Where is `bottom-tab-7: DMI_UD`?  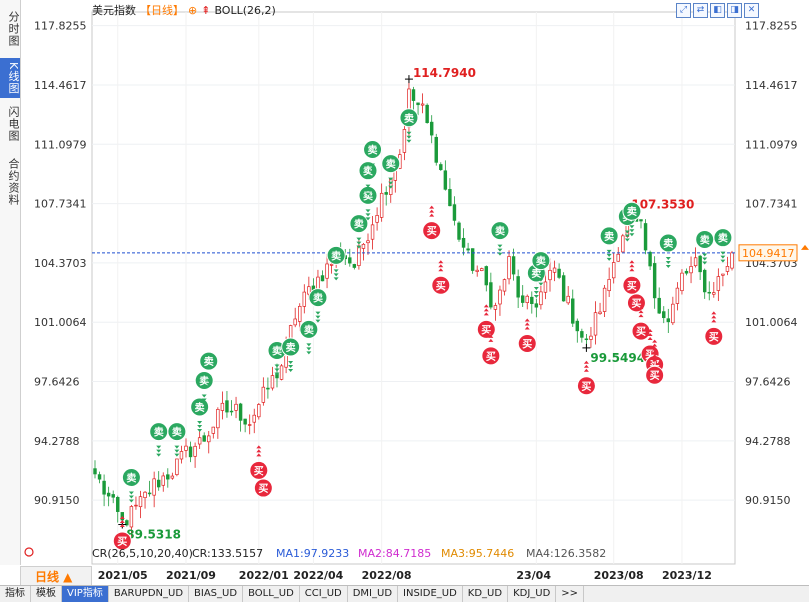
bottom-tab-7: DMI_UD is located at coordinates (373, 594).